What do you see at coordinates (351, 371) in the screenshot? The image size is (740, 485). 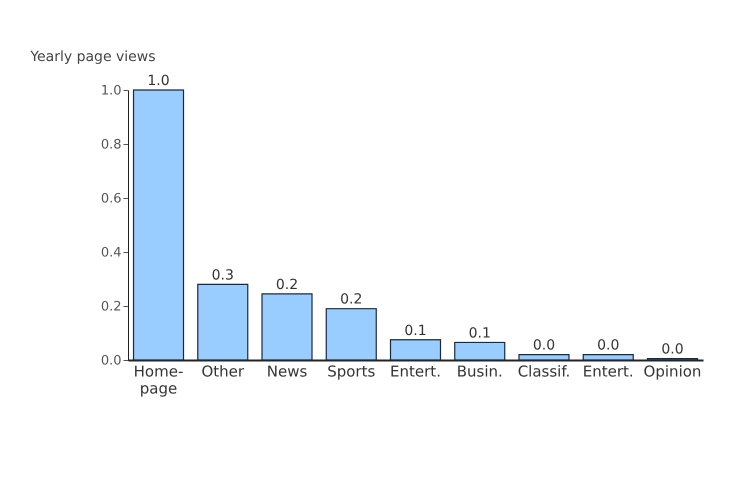 I see `x-tick-label: Sports` at bounding box center [351, 371].